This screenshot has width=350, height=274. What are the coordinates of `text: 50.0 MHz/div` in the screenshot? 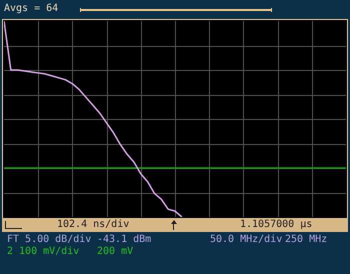 It's located at (246, 240).